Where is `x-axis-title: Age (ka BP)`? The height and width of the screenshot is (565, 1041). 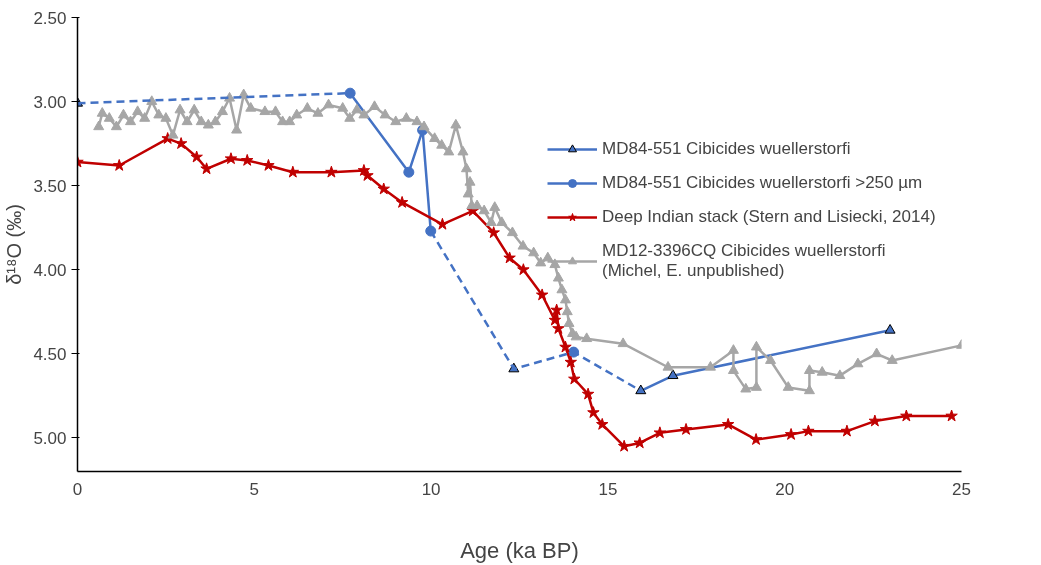
x-axis-title: Age (ka BP) is located at coordinates (519, 550).